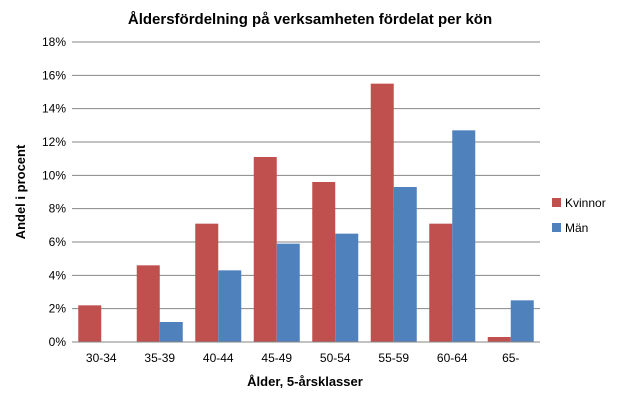 The image size is (620, 402). I want to click on y-tick-label: 8%, so click(58, 209).